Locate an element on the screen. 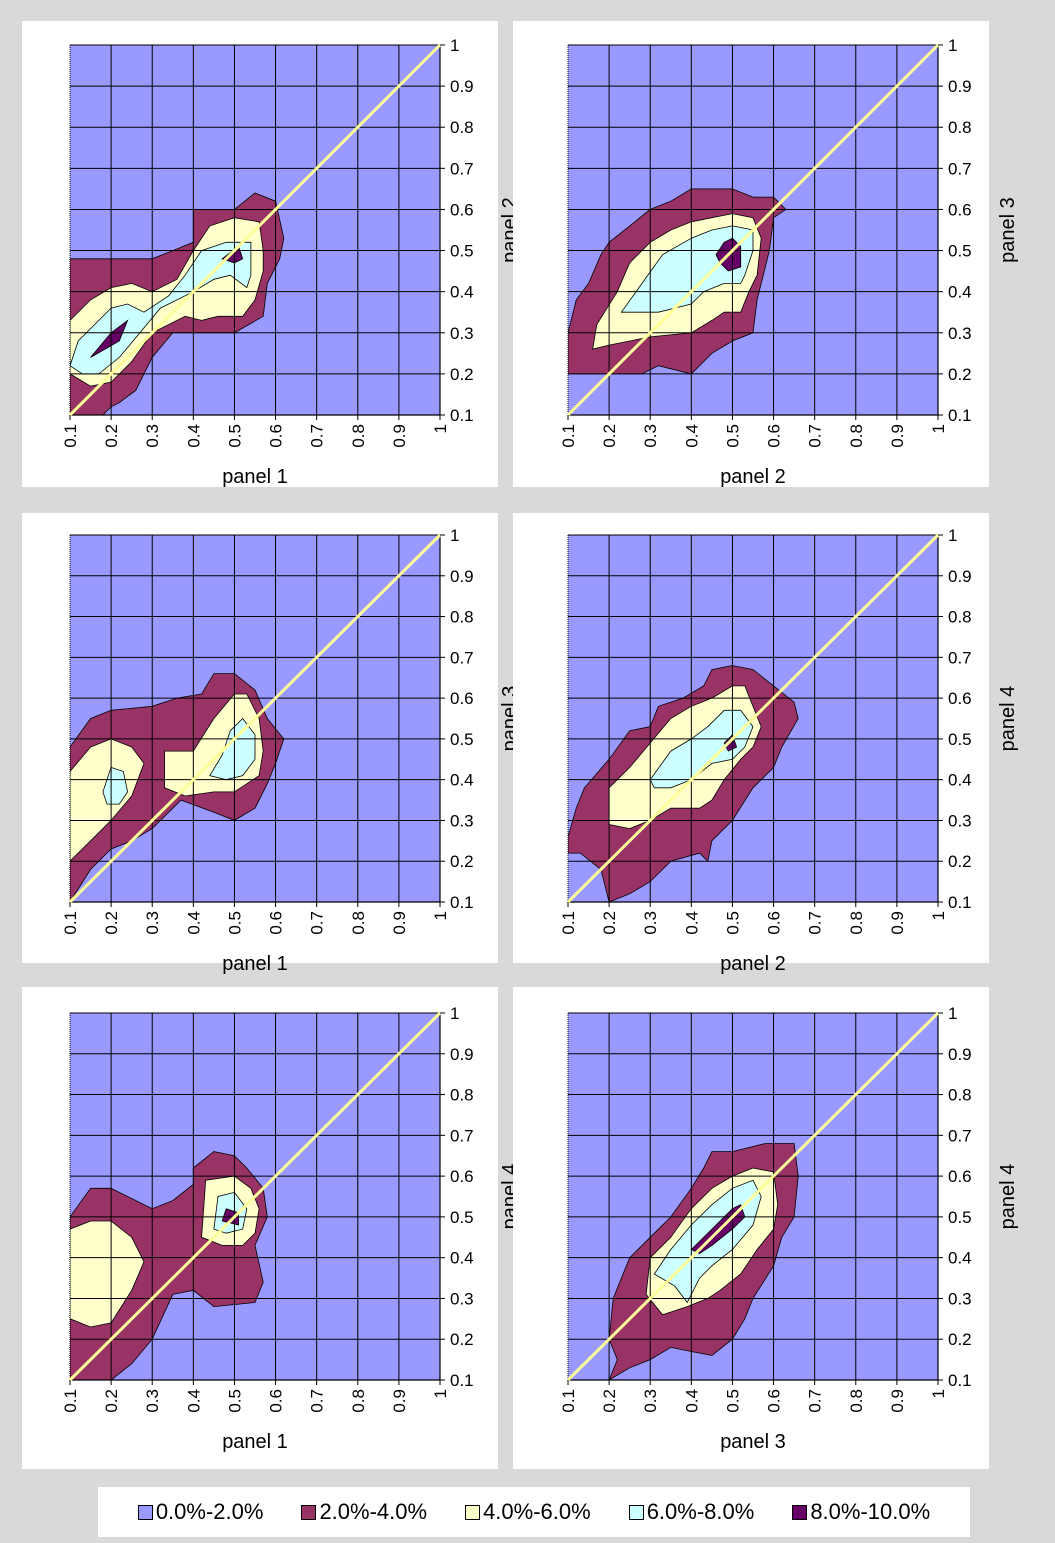 This screenshot has height=1543, width=1055. legend-label: 2.0%-4.0% is located at coordinates (373, 1511).